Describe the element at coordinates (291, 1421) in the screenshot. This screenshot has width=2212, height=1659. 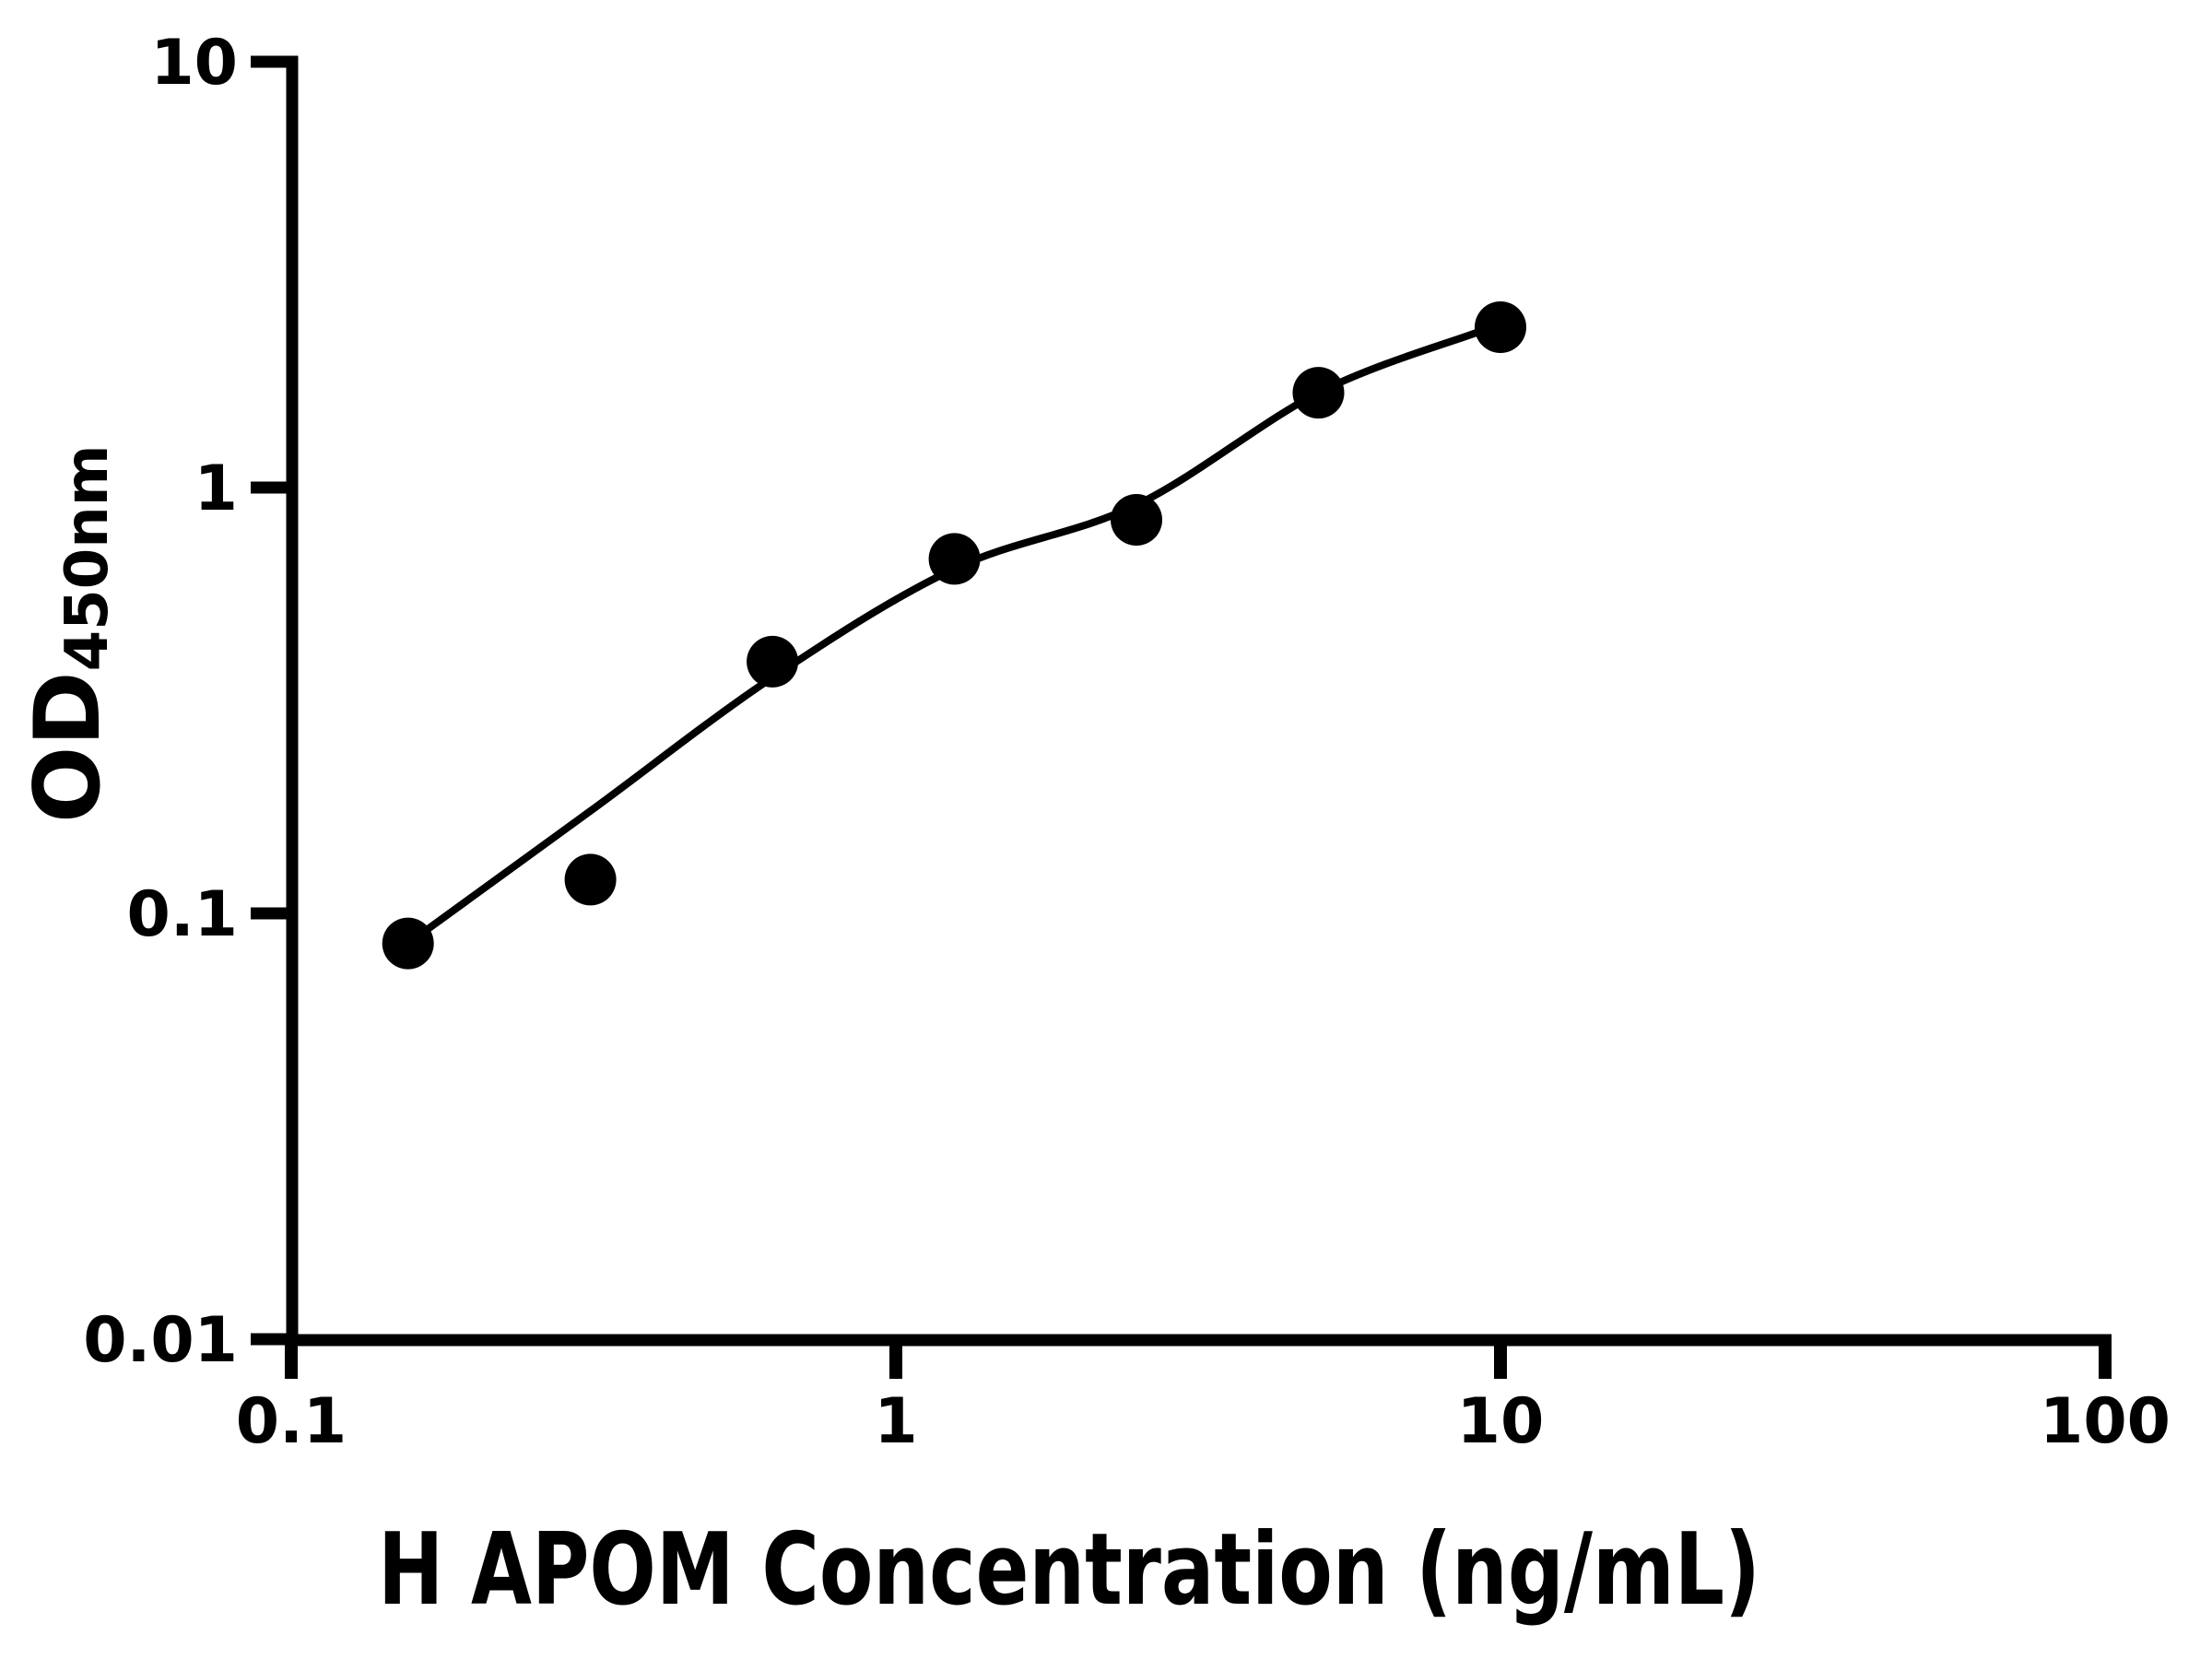
I see `x-tick-label: 0.1` at that location.